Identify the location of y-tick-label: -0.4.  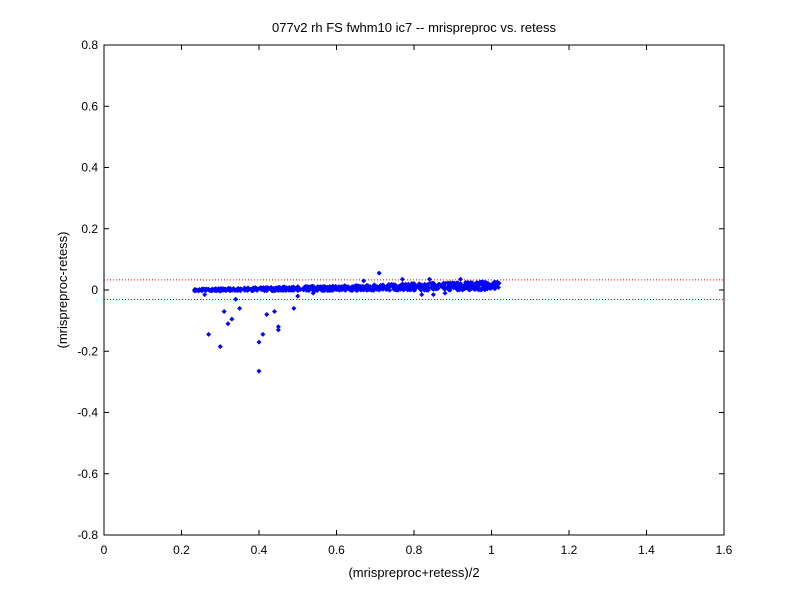
(87, 413).